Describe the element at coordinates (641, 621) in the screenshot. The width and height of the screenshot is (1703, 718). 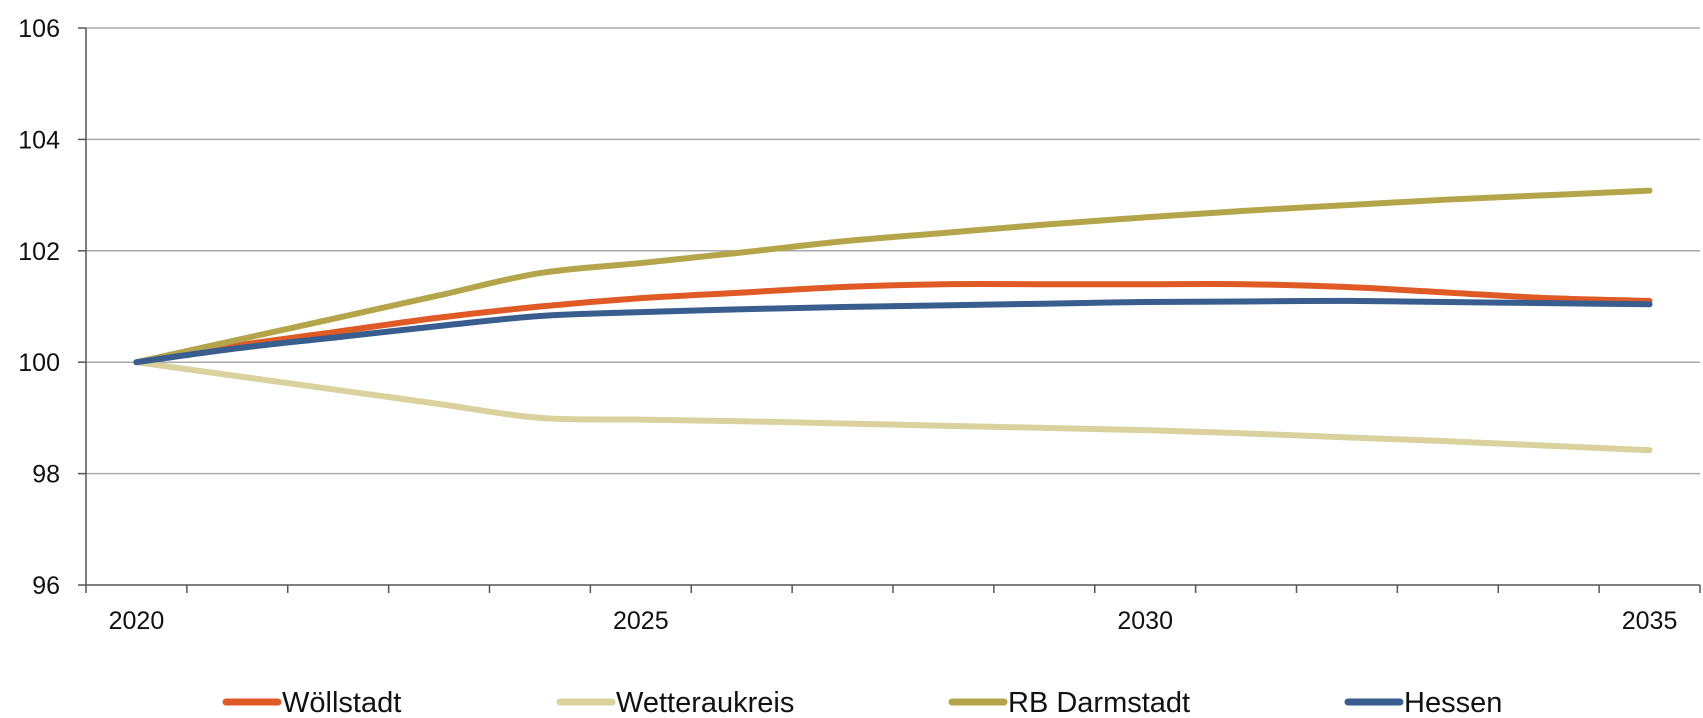
I see `x-tick-label-2025: 2025` at that location.